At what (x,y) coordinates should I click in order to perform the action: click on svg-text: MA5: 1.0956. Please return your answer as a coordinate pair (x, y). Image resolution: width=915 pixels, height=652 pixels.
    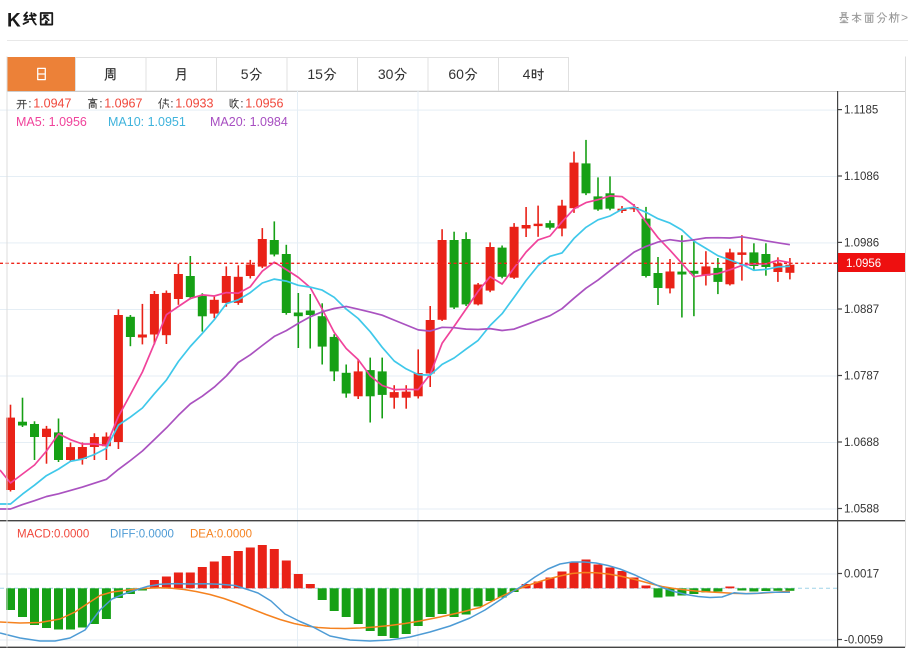
    Looking at the image, I should click on (51, 122).